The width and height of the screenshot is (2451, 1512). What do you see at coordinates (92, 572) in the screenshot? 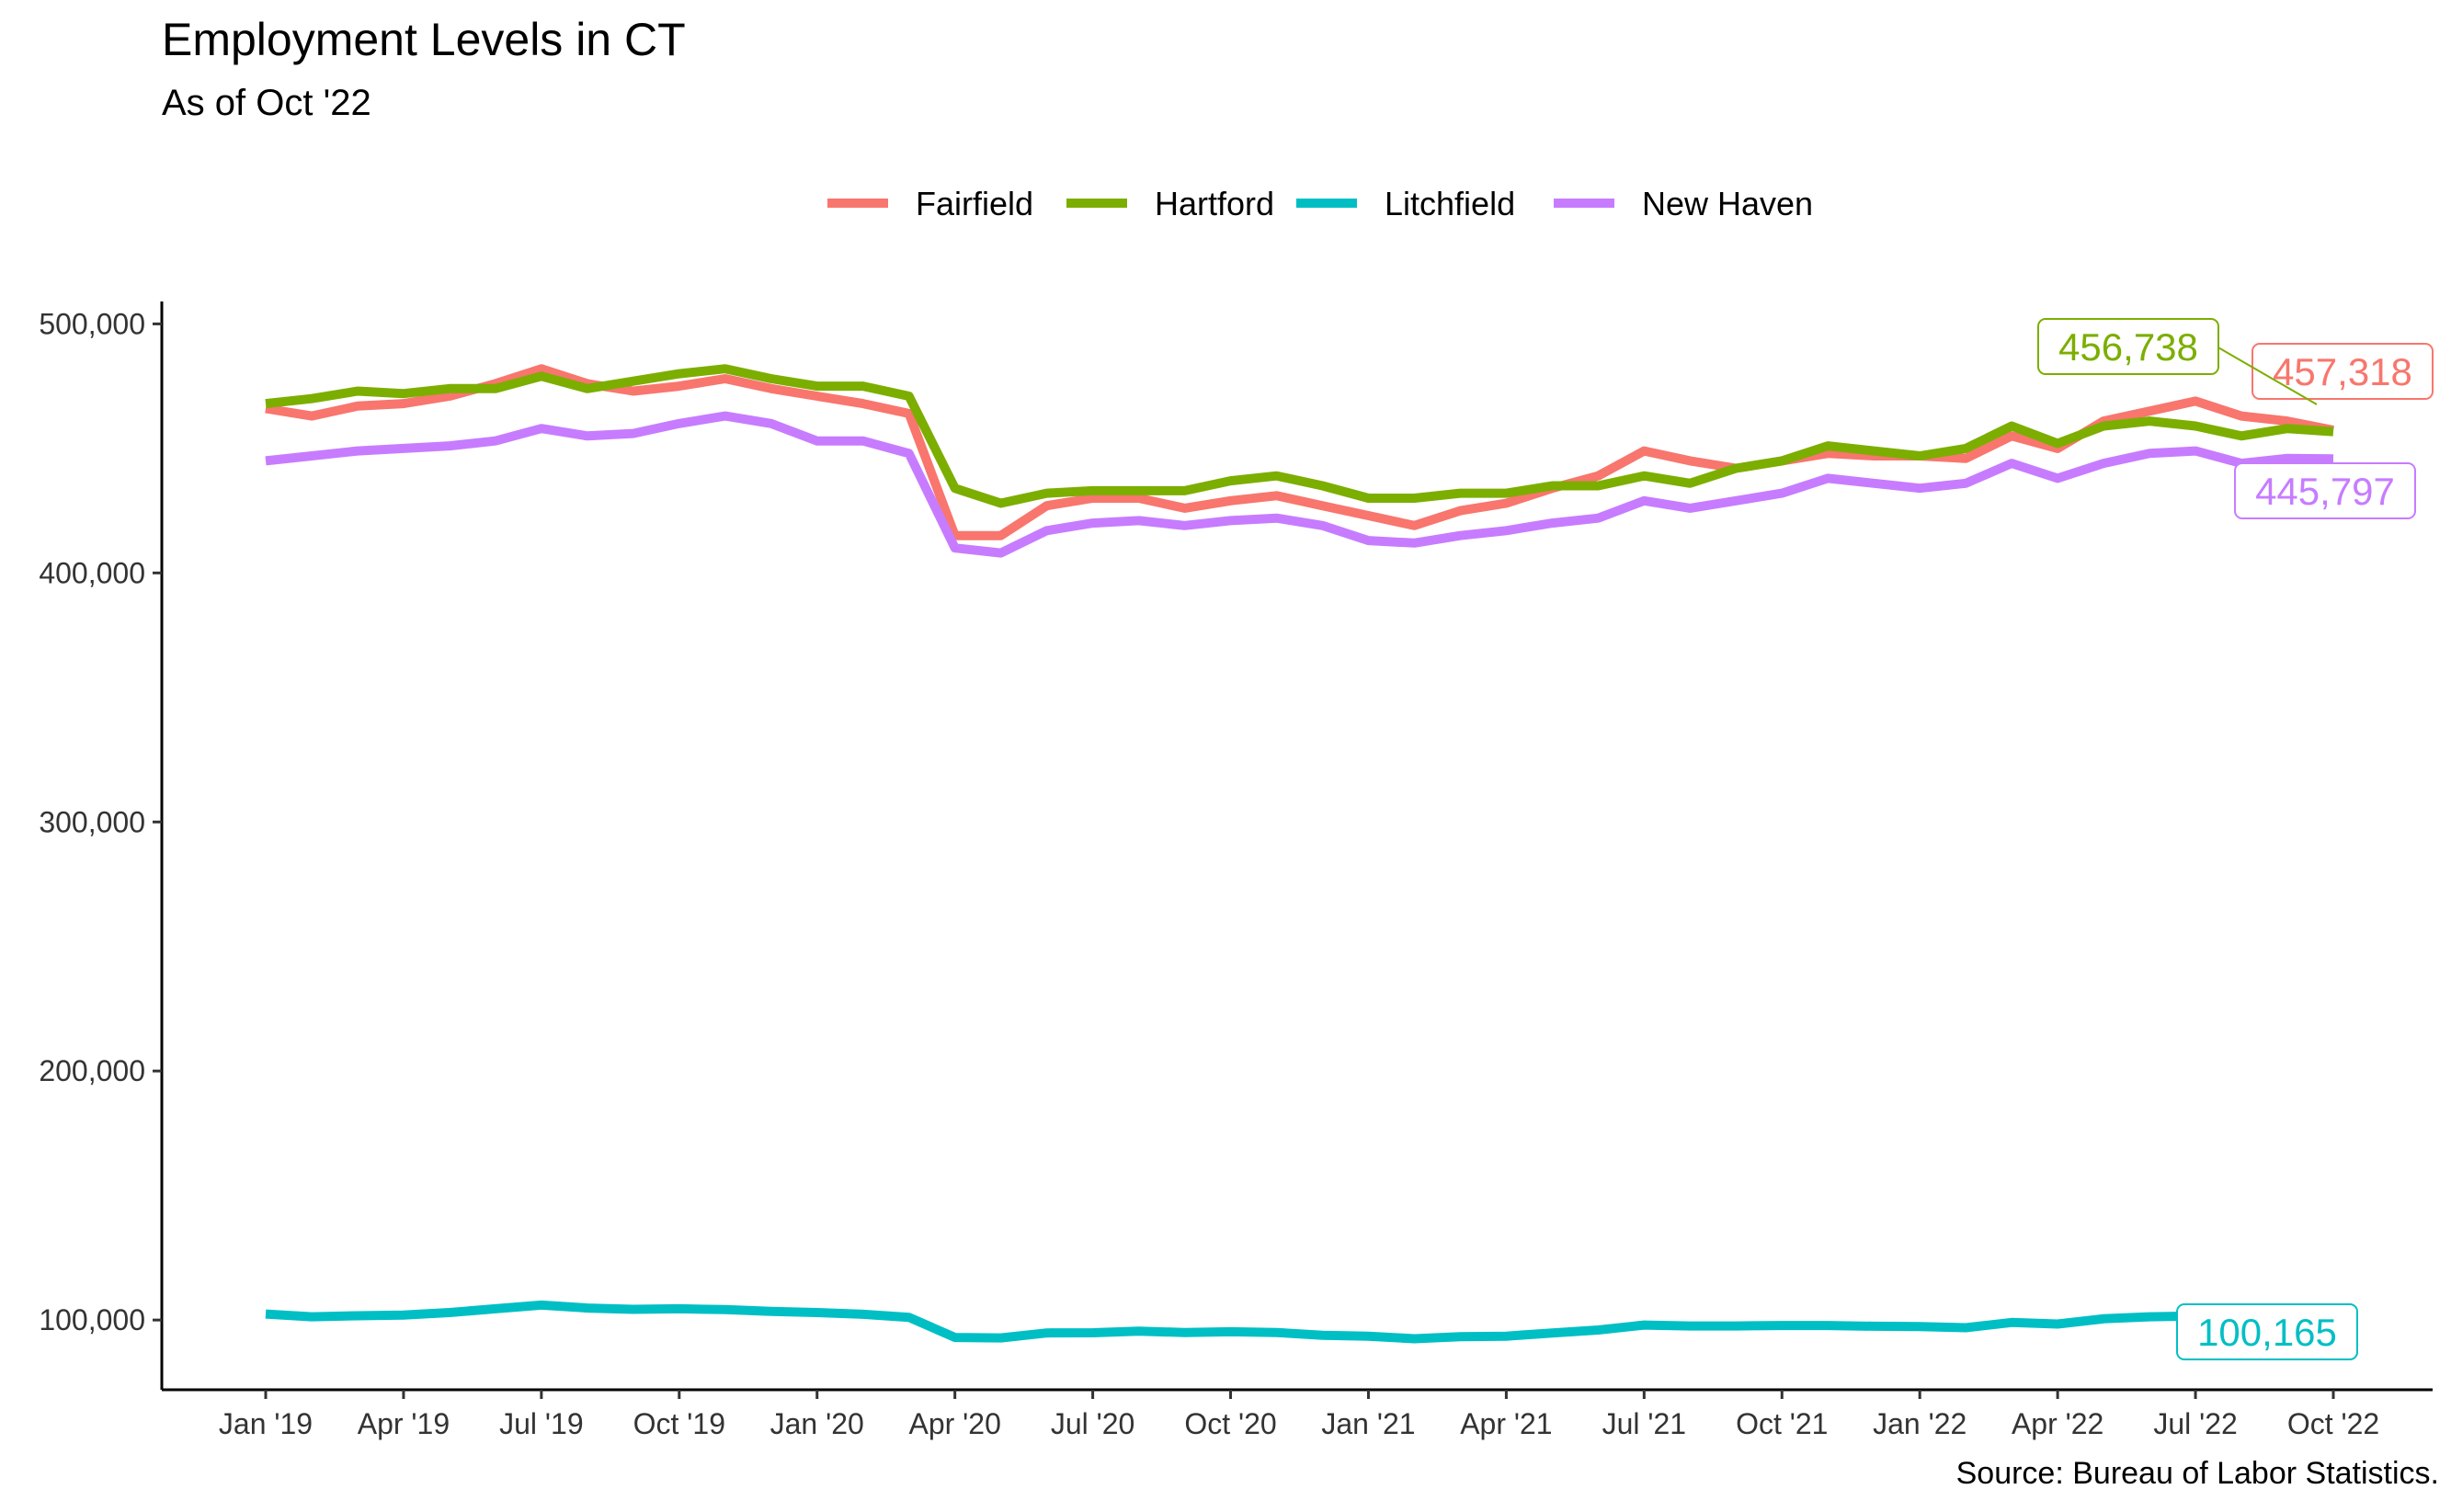
I see `y-tick-label: 400,000` at bounding box center [92, 572].